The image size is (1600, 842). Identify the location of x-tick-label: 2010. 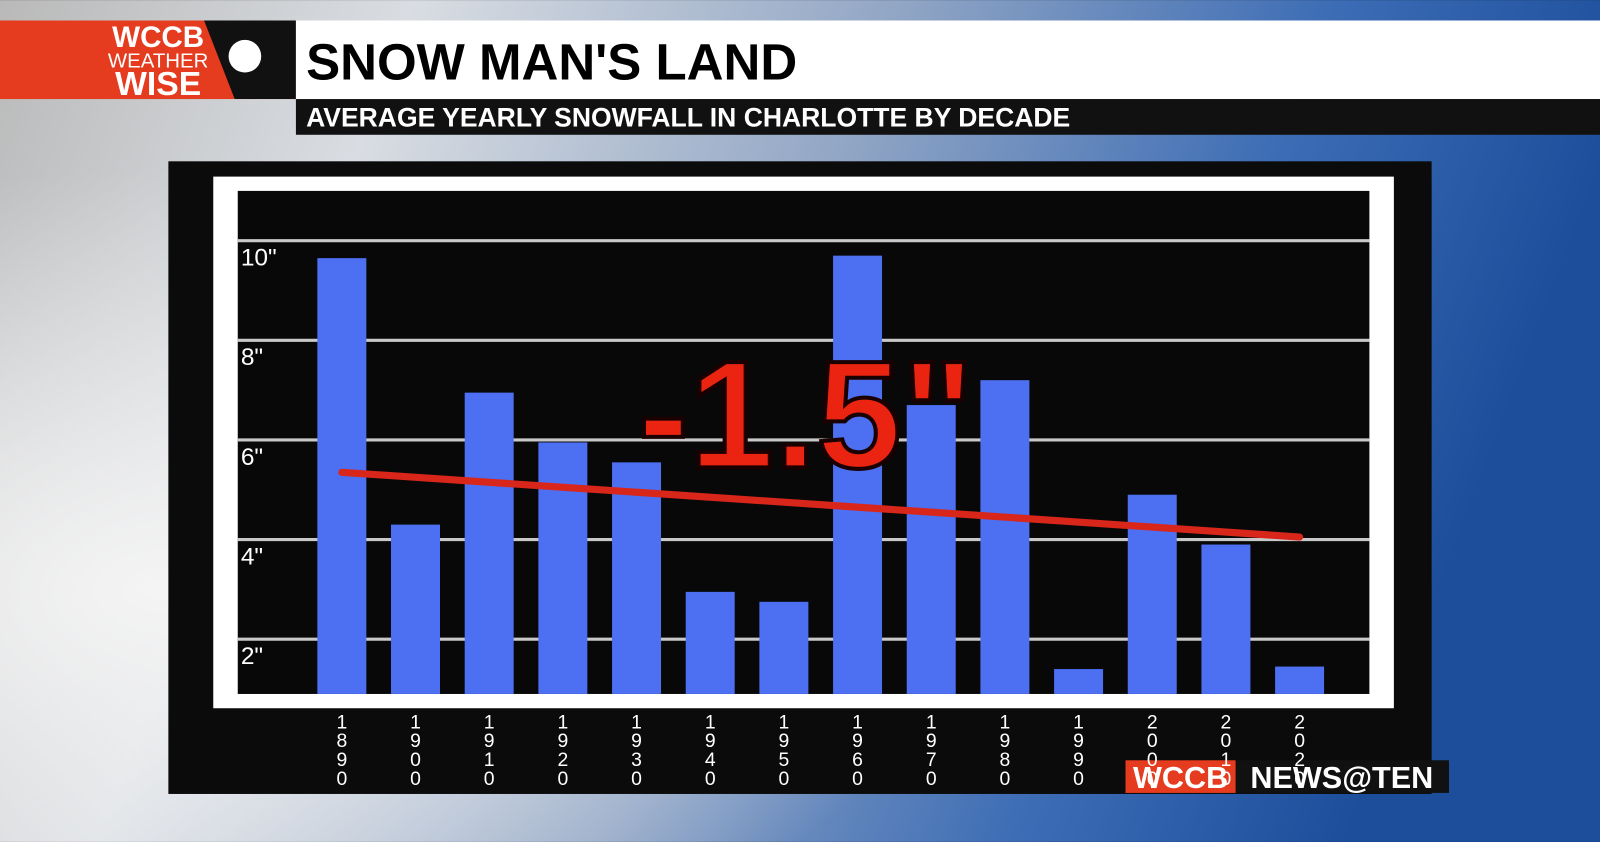
(1226, 749).